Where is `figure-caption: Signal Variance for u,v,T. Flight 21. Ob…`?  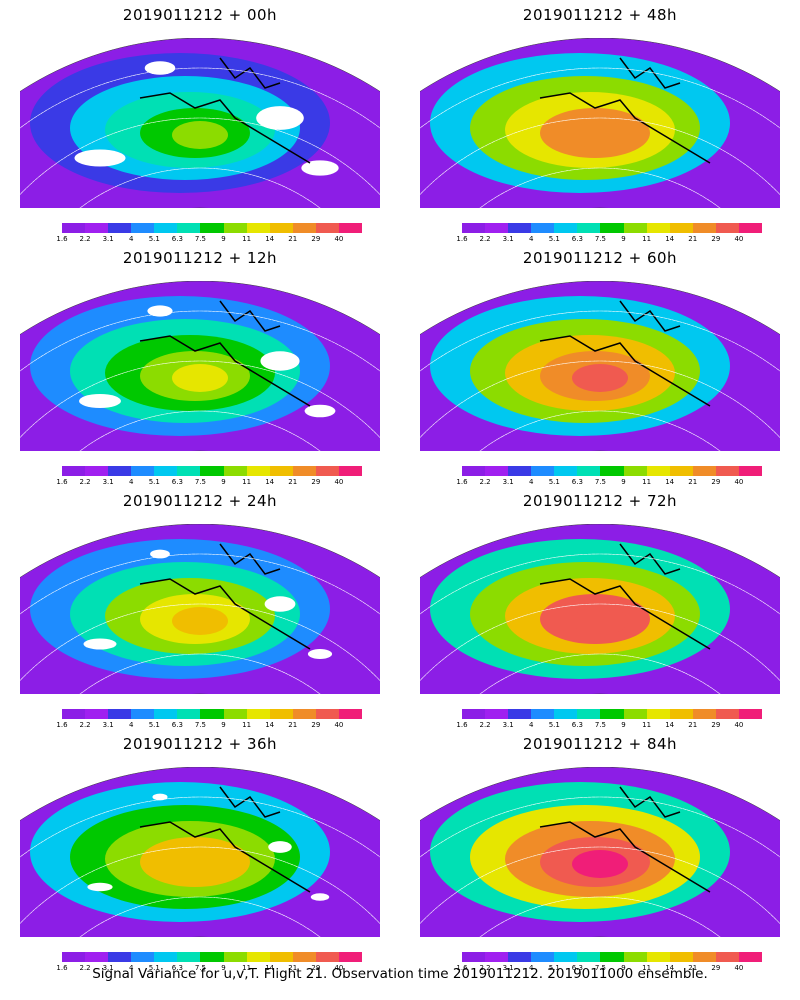 figure-caption: Signal Variance for u,v,T. Flight 21. Ob… is located at coordinates (400, 974).